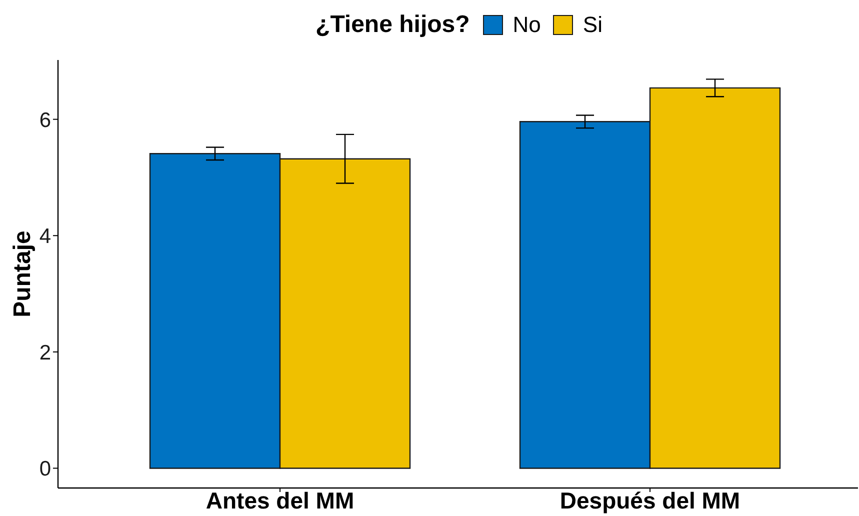 This screenshot has width=859, height=516. What do you see at coordinates (45, 236) in the screenshot?
I see `y-tick-label: 4` at bounding box center [45, 236].